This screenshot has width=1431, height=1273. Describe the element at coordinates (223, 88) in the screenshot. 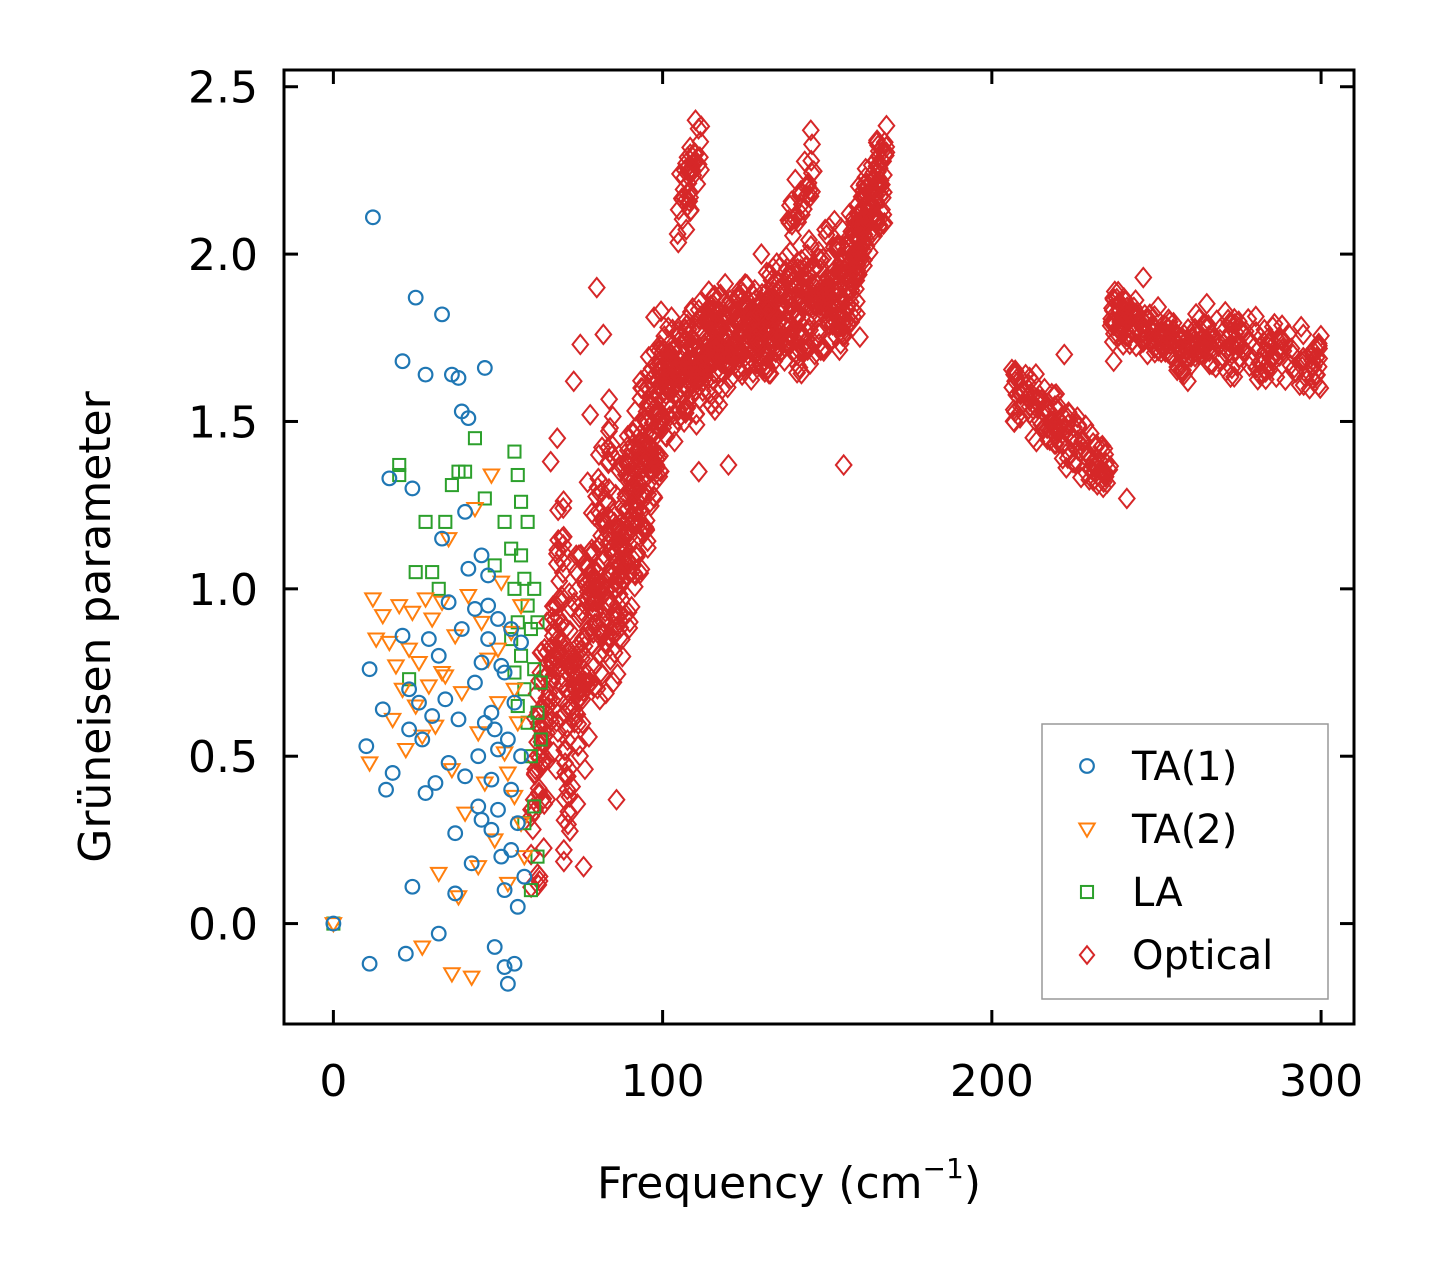

I see `y-tick-label: 2.5` at that location.